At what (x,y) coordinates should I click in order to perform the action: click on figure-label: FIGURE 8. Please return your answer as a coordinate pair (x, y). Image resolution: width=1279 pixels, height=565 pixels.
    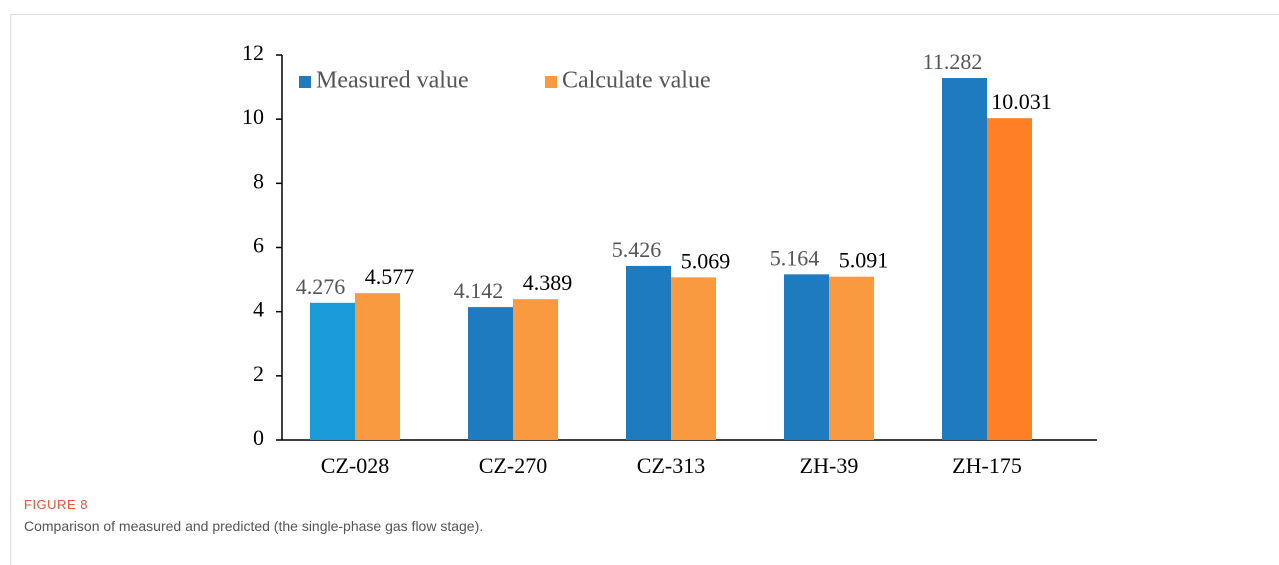
    Looking at the image, I should click on (56, 504).